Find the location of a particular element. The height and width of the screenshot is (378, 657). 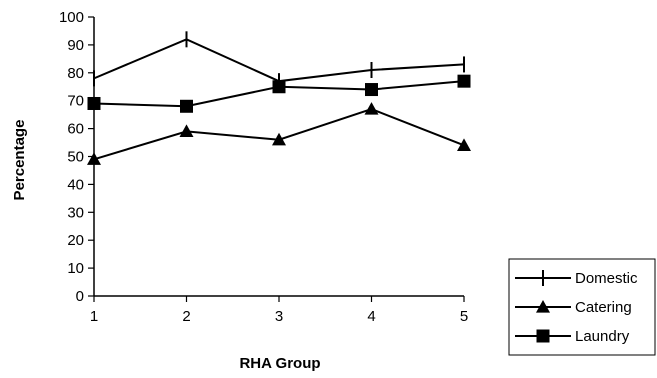

y-tick-label: 50 is located at coordinates (75, 157).